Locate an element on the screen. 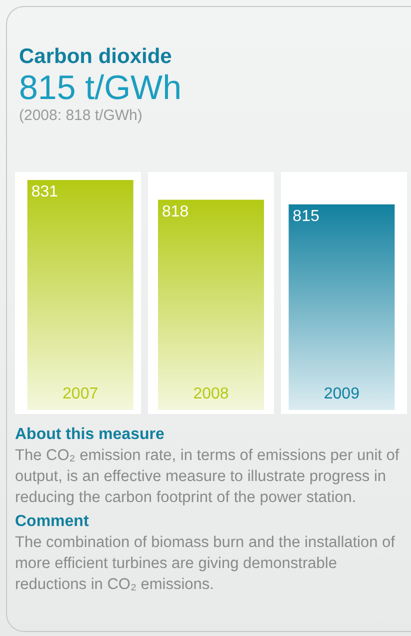 This screenshot has height=636, width=411. chart-title: Carbon dioxide is located at coordinates (96, 57).